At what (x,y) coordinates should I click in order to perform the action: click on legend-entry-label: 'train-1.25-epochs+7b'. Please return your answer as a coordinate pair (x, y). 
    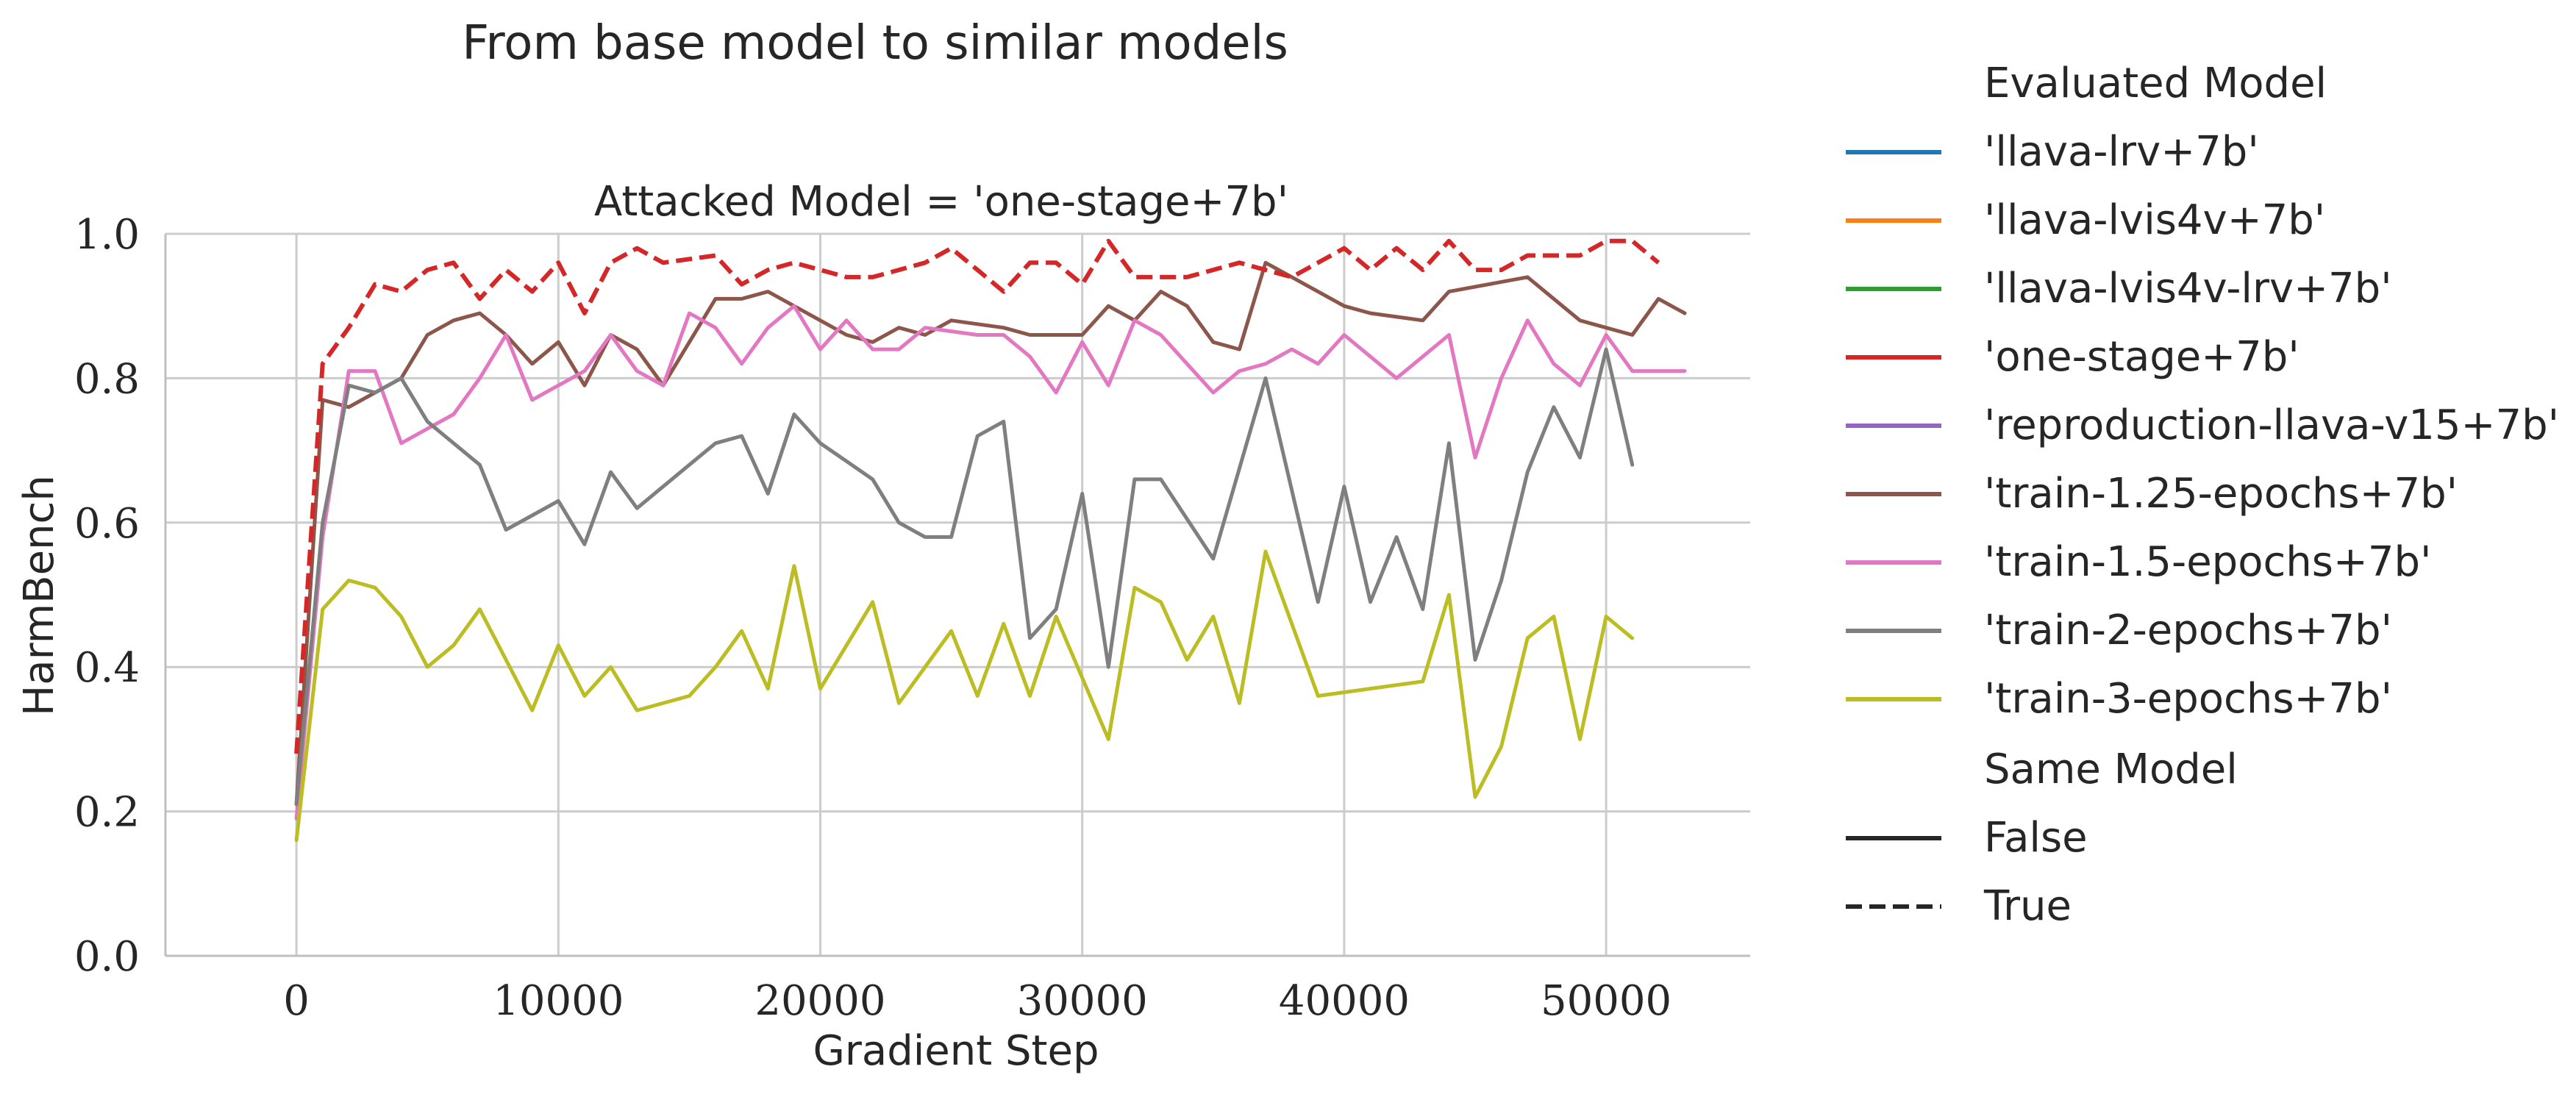
    Looking at the image, I should click on (2221, 494).